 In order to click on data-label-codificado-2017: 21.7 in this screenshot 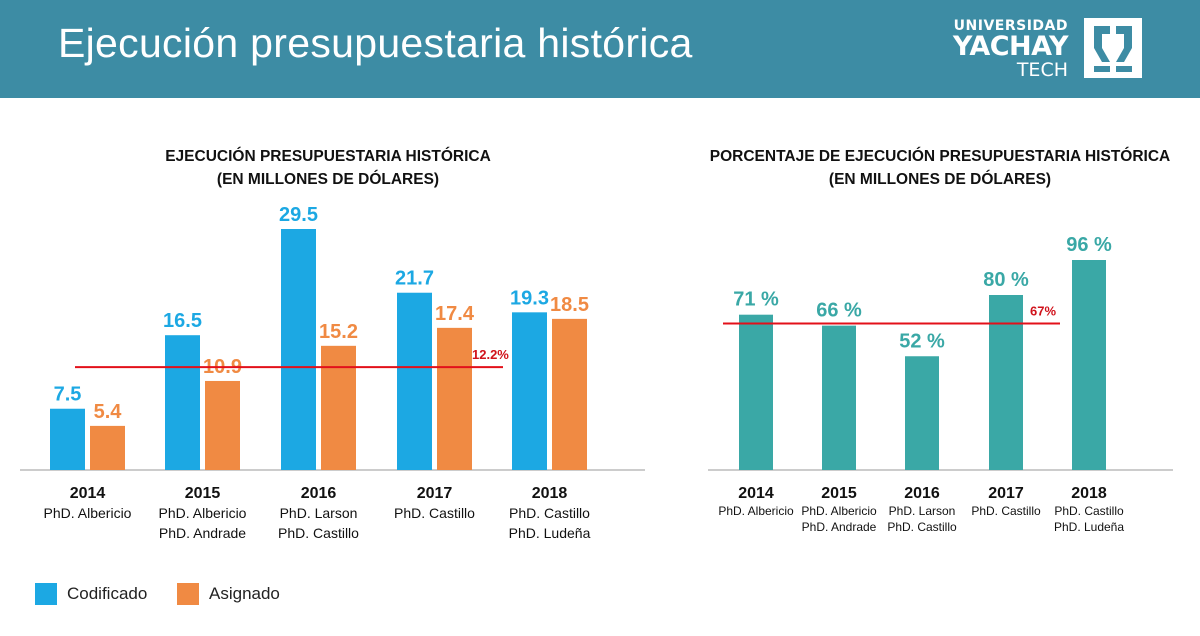, I will do `click(414, 279)`.